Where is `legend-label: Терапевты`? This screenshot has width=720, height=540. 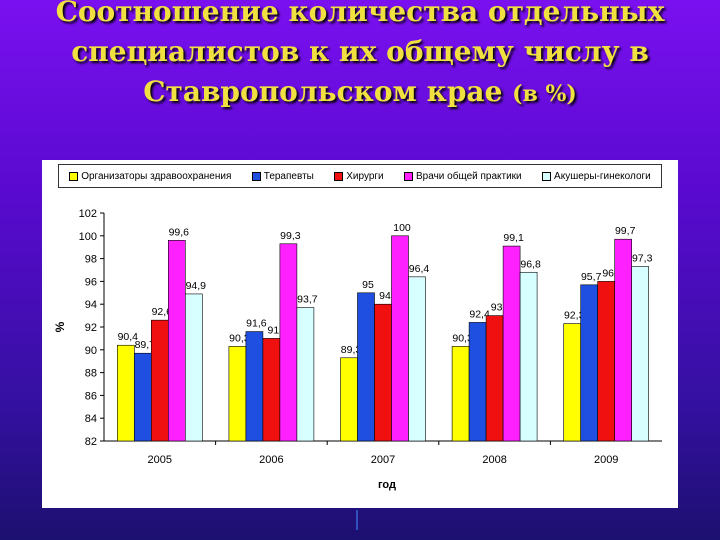
legend-label: Терапевты is located at coordinates (288, 176).